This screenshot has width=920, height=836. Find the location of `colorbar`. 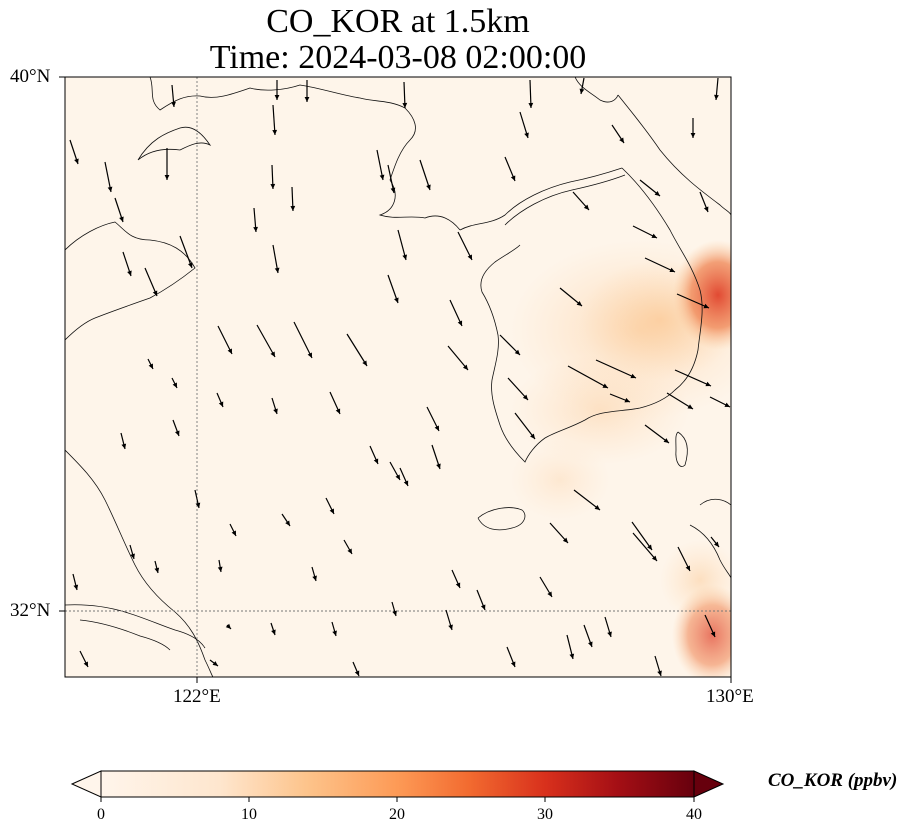

colorbar is located at coordinates (397, 786).